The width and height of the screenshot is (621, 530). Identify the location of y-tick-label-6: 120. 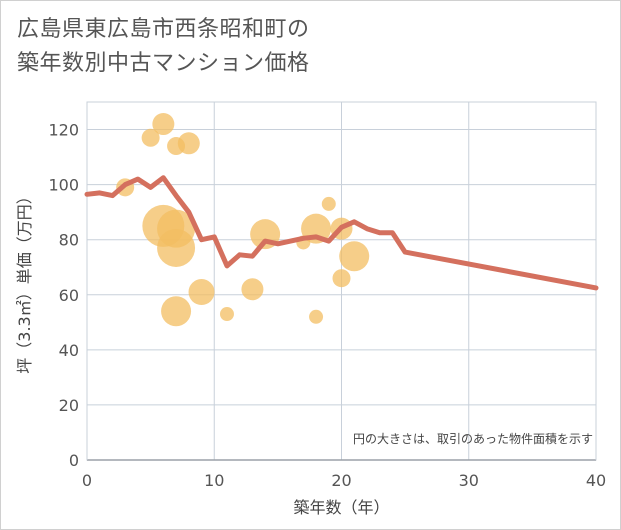
(63, 130).